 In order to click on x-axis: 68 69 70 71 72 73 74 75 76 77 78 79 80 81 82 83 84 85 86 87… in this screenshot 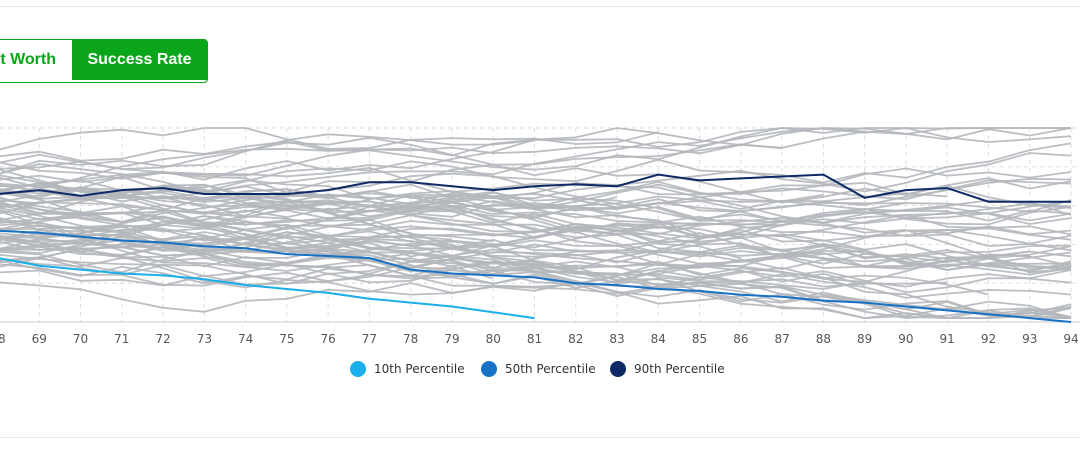, I will do `click(539, 339)`.